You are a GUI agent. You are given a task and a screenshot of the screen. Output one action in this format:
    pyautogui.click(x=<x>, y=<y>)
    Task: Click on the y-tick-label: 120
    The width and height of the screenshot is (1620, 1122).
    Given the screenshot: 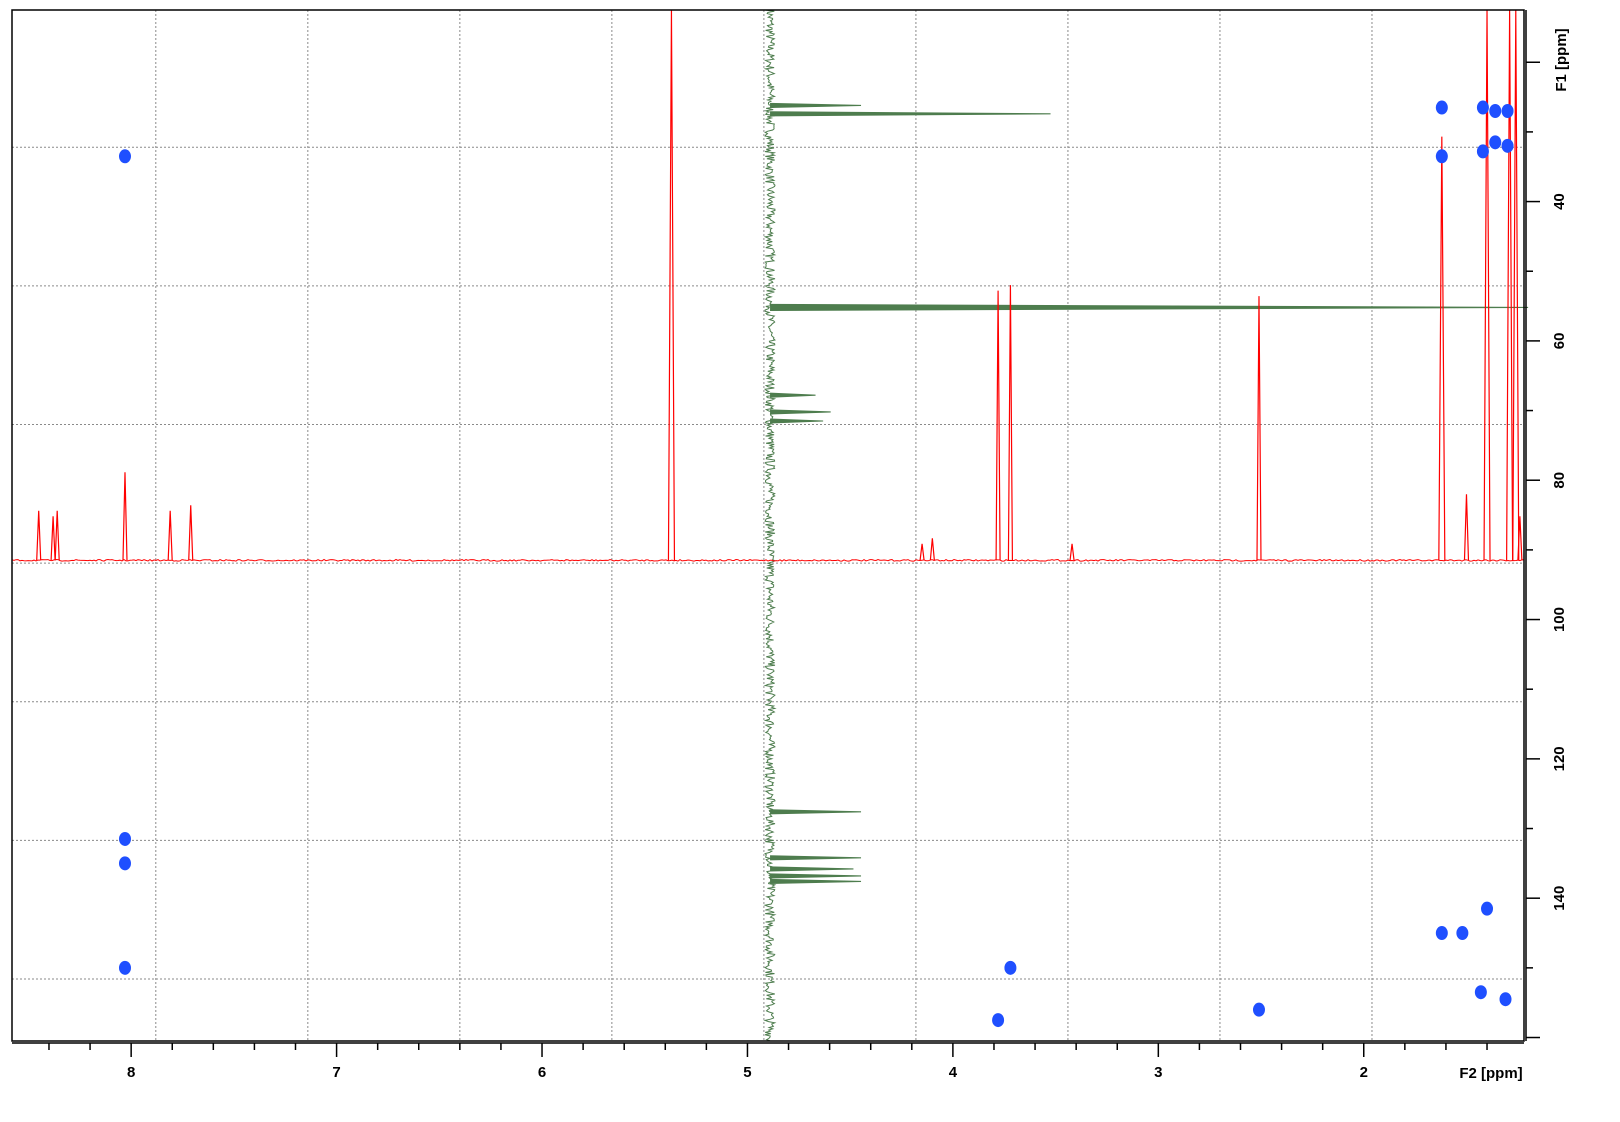 What is the action you would take?
    pyautogui.click(x=1559, y=758)
    